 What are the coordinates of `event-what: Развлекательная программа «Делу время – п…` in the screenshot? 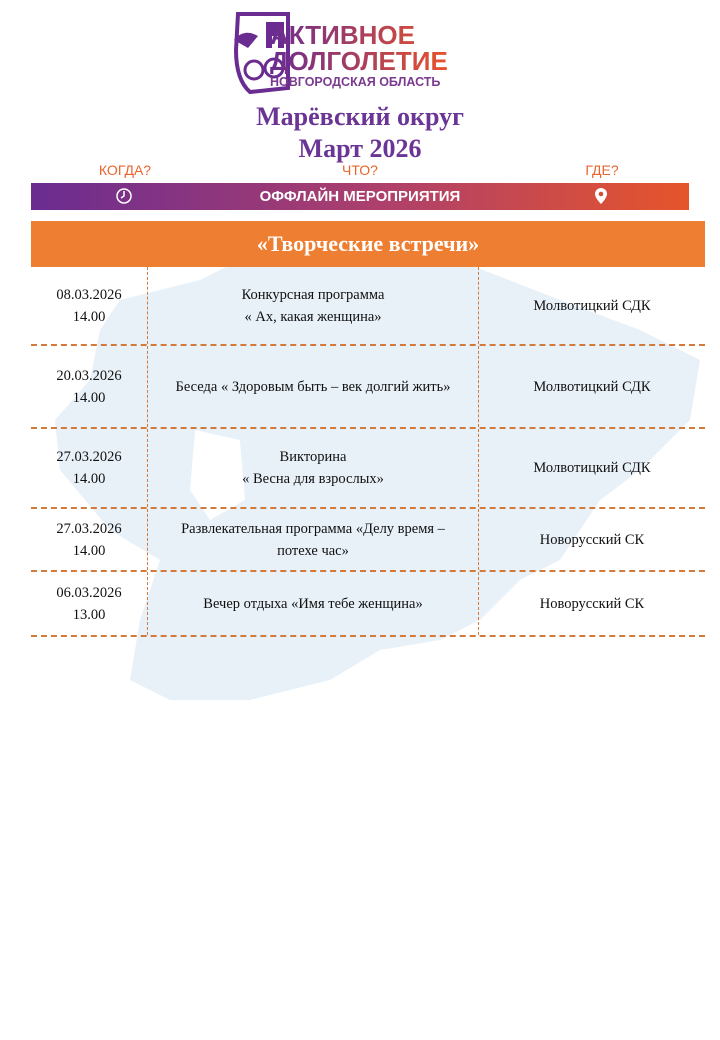 It's located at (313, 539).